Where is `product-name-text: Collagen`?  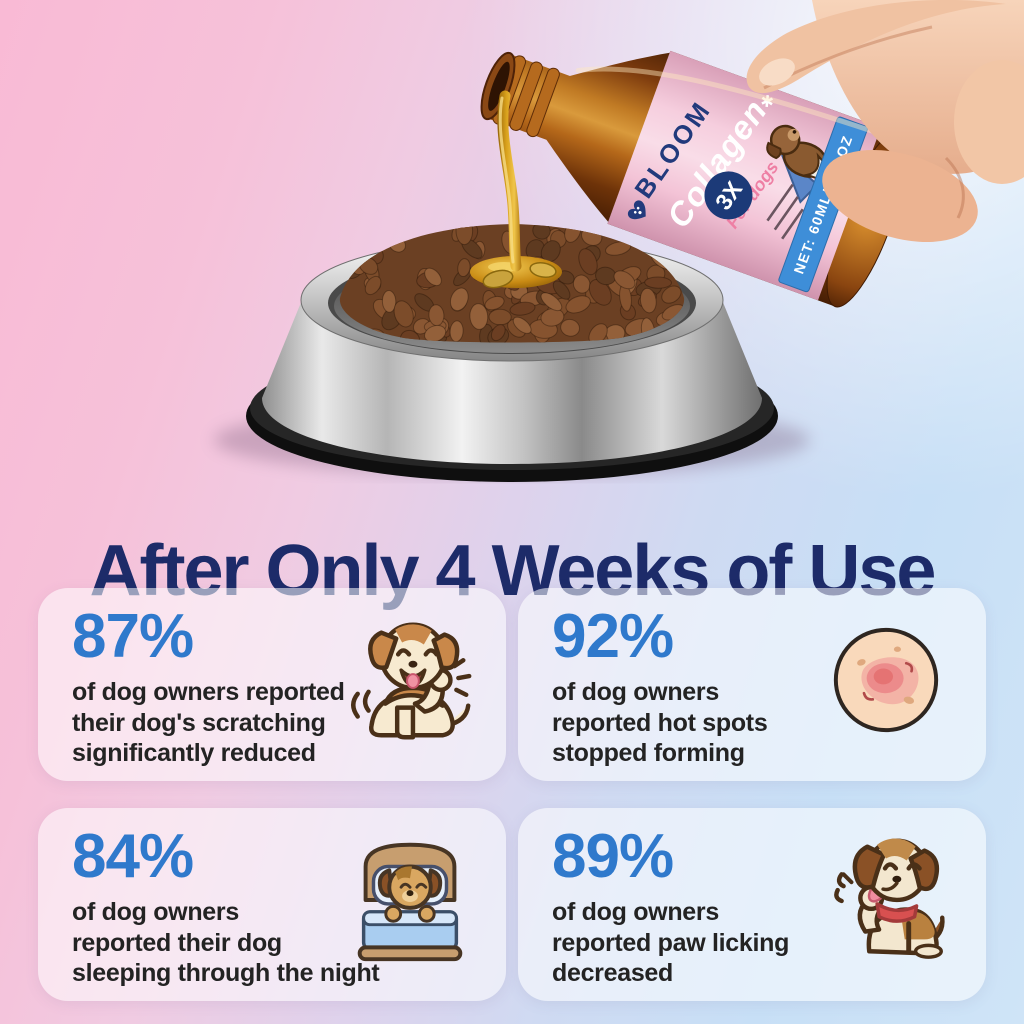
product-name-text: Collagen is located at coordinates (716, 163).